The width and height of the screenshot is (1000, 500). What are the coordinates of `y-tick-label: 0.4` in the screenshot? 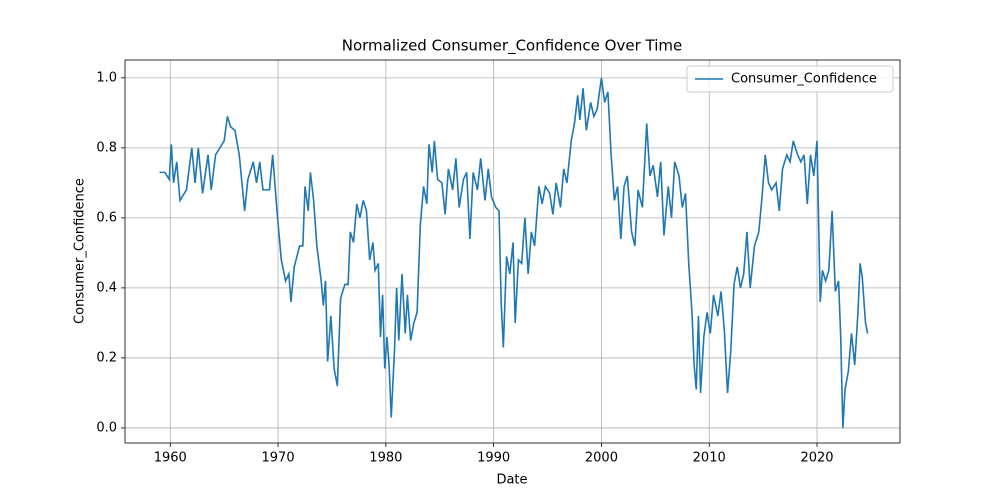 It's located at (106, 287).